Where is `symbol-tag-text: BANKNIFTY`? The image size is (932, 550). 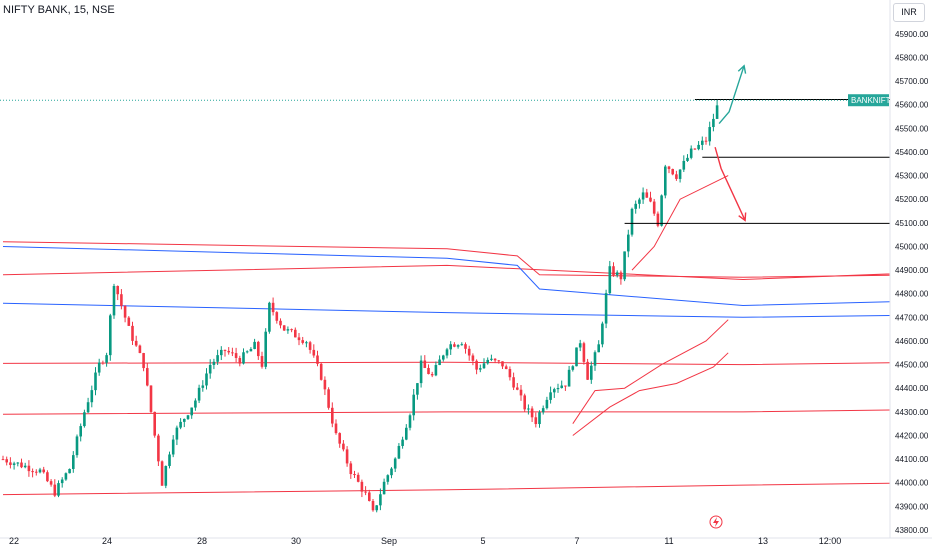 symbol-tag-text: BANKNIFTY is located at coordinates (874, 100).